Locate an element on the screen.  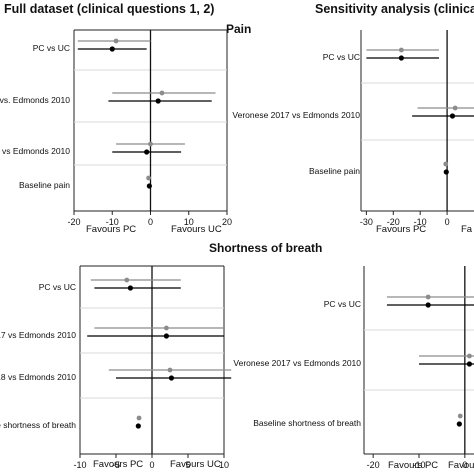
x-tick-label: 20 is located at coordinates (227, 222).